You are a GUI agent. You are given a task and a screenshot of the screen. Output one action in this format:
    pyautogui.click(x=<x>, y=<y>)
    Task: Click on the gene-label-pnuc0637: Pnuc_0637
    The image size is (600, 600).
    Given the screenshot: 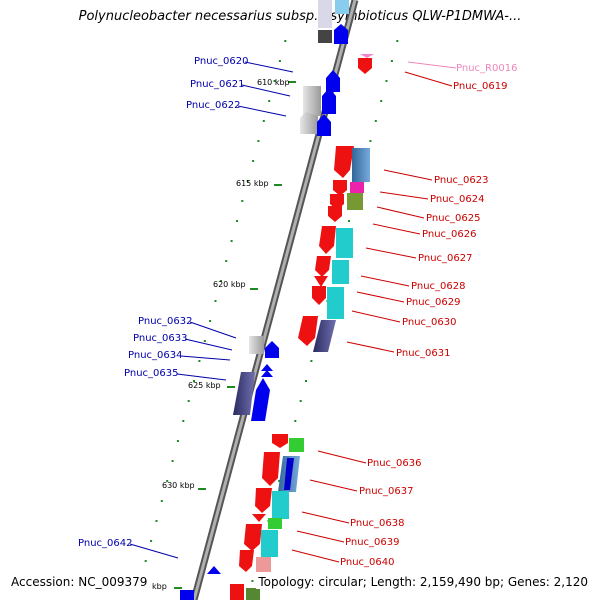 What is the action you would take?
    pyautogui.click(x=386, y=491)
    